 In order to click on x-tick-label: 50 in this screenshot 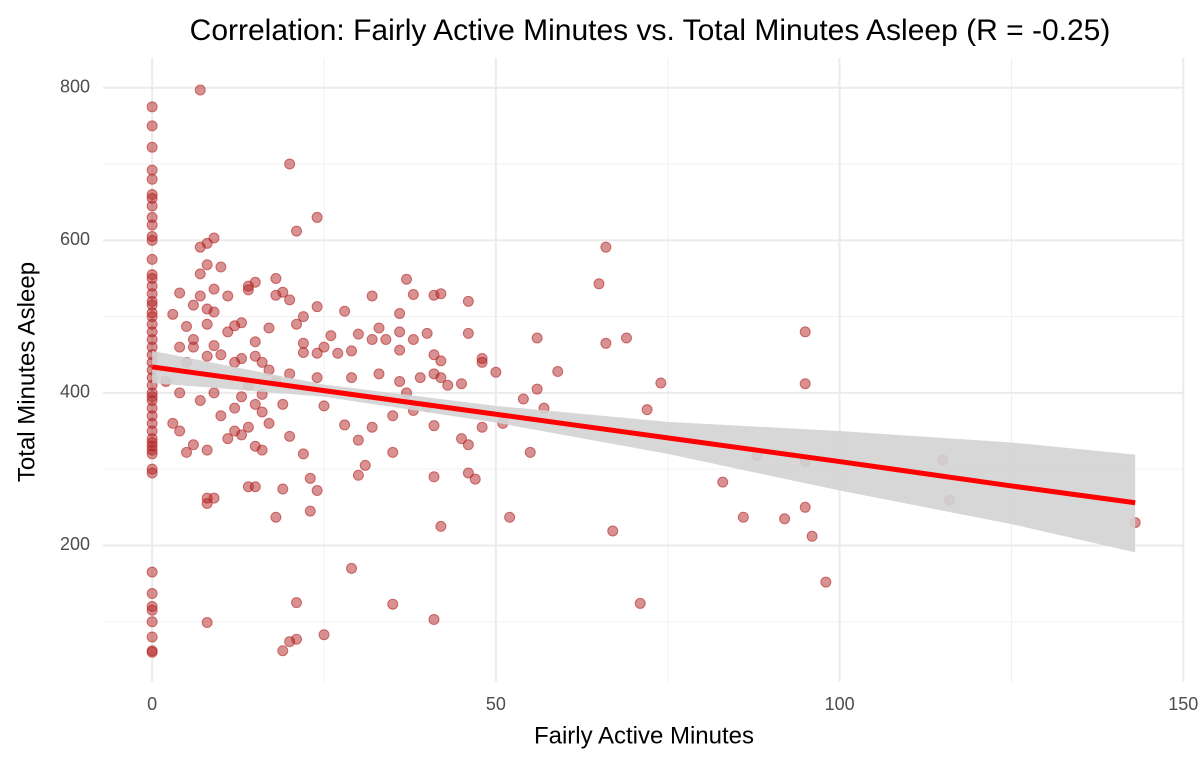, I will do `click(496, 704)`.